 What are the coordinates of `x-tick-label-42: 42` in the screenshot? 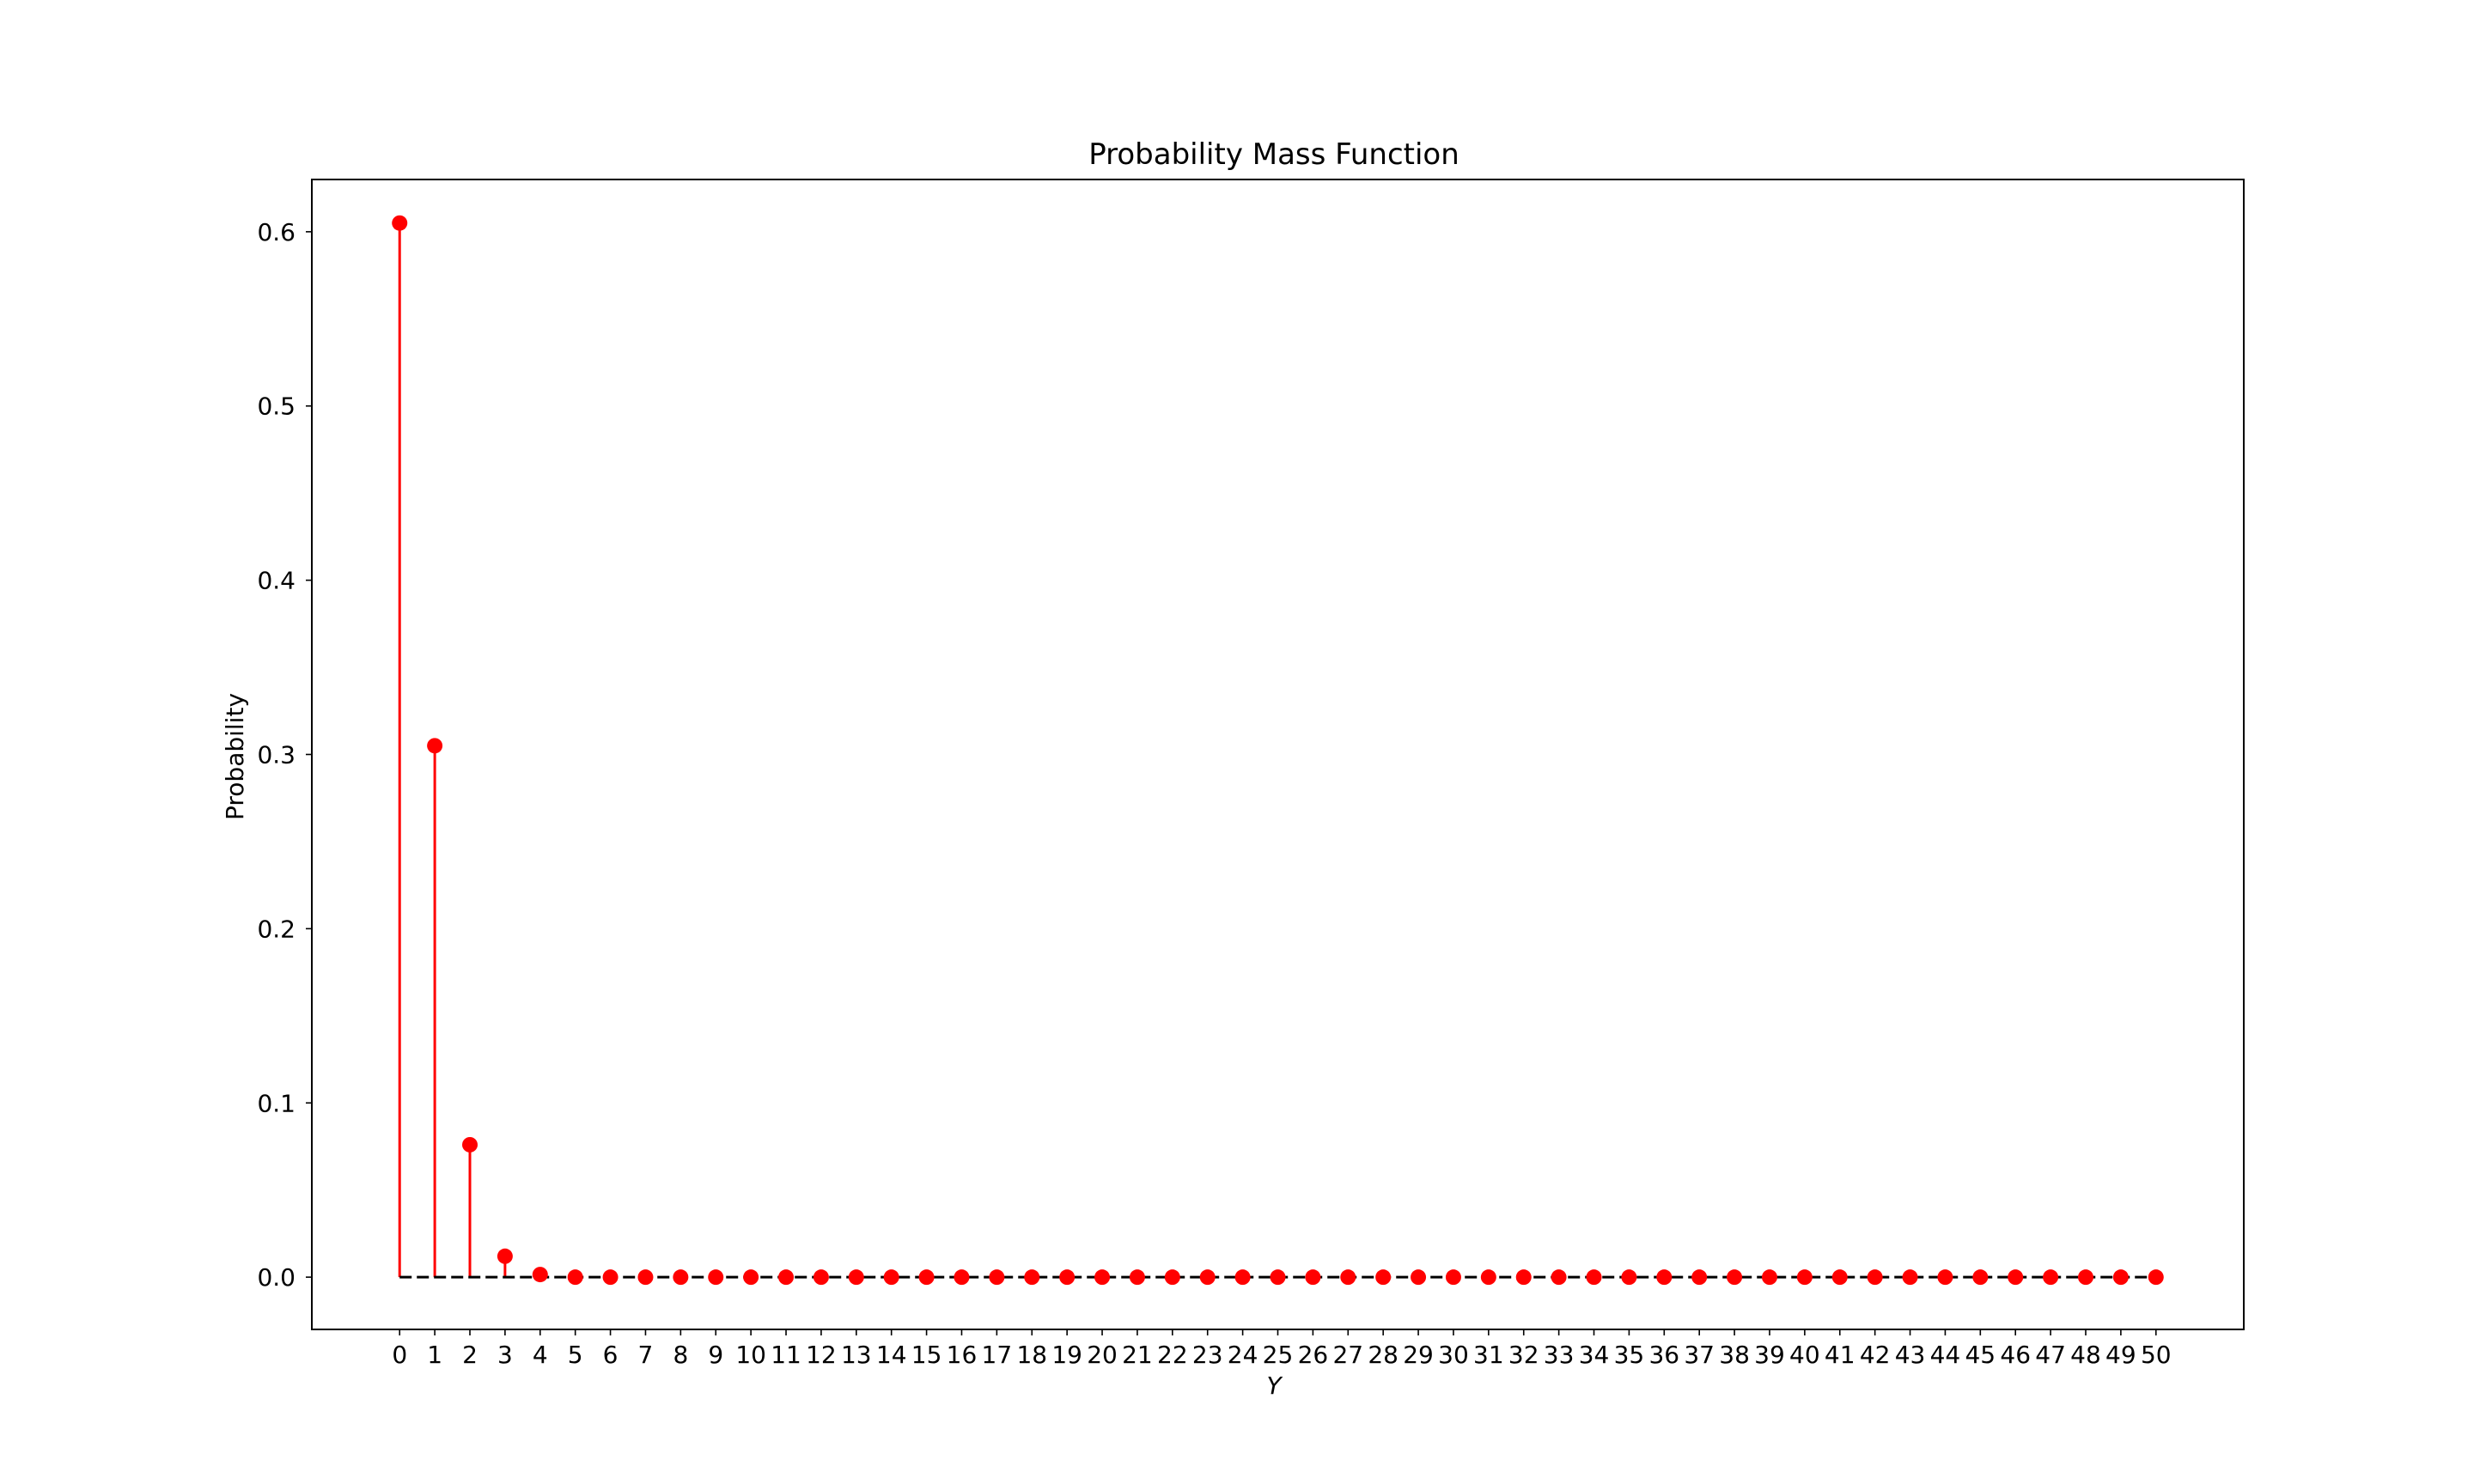 It's located at (1875, 1355).